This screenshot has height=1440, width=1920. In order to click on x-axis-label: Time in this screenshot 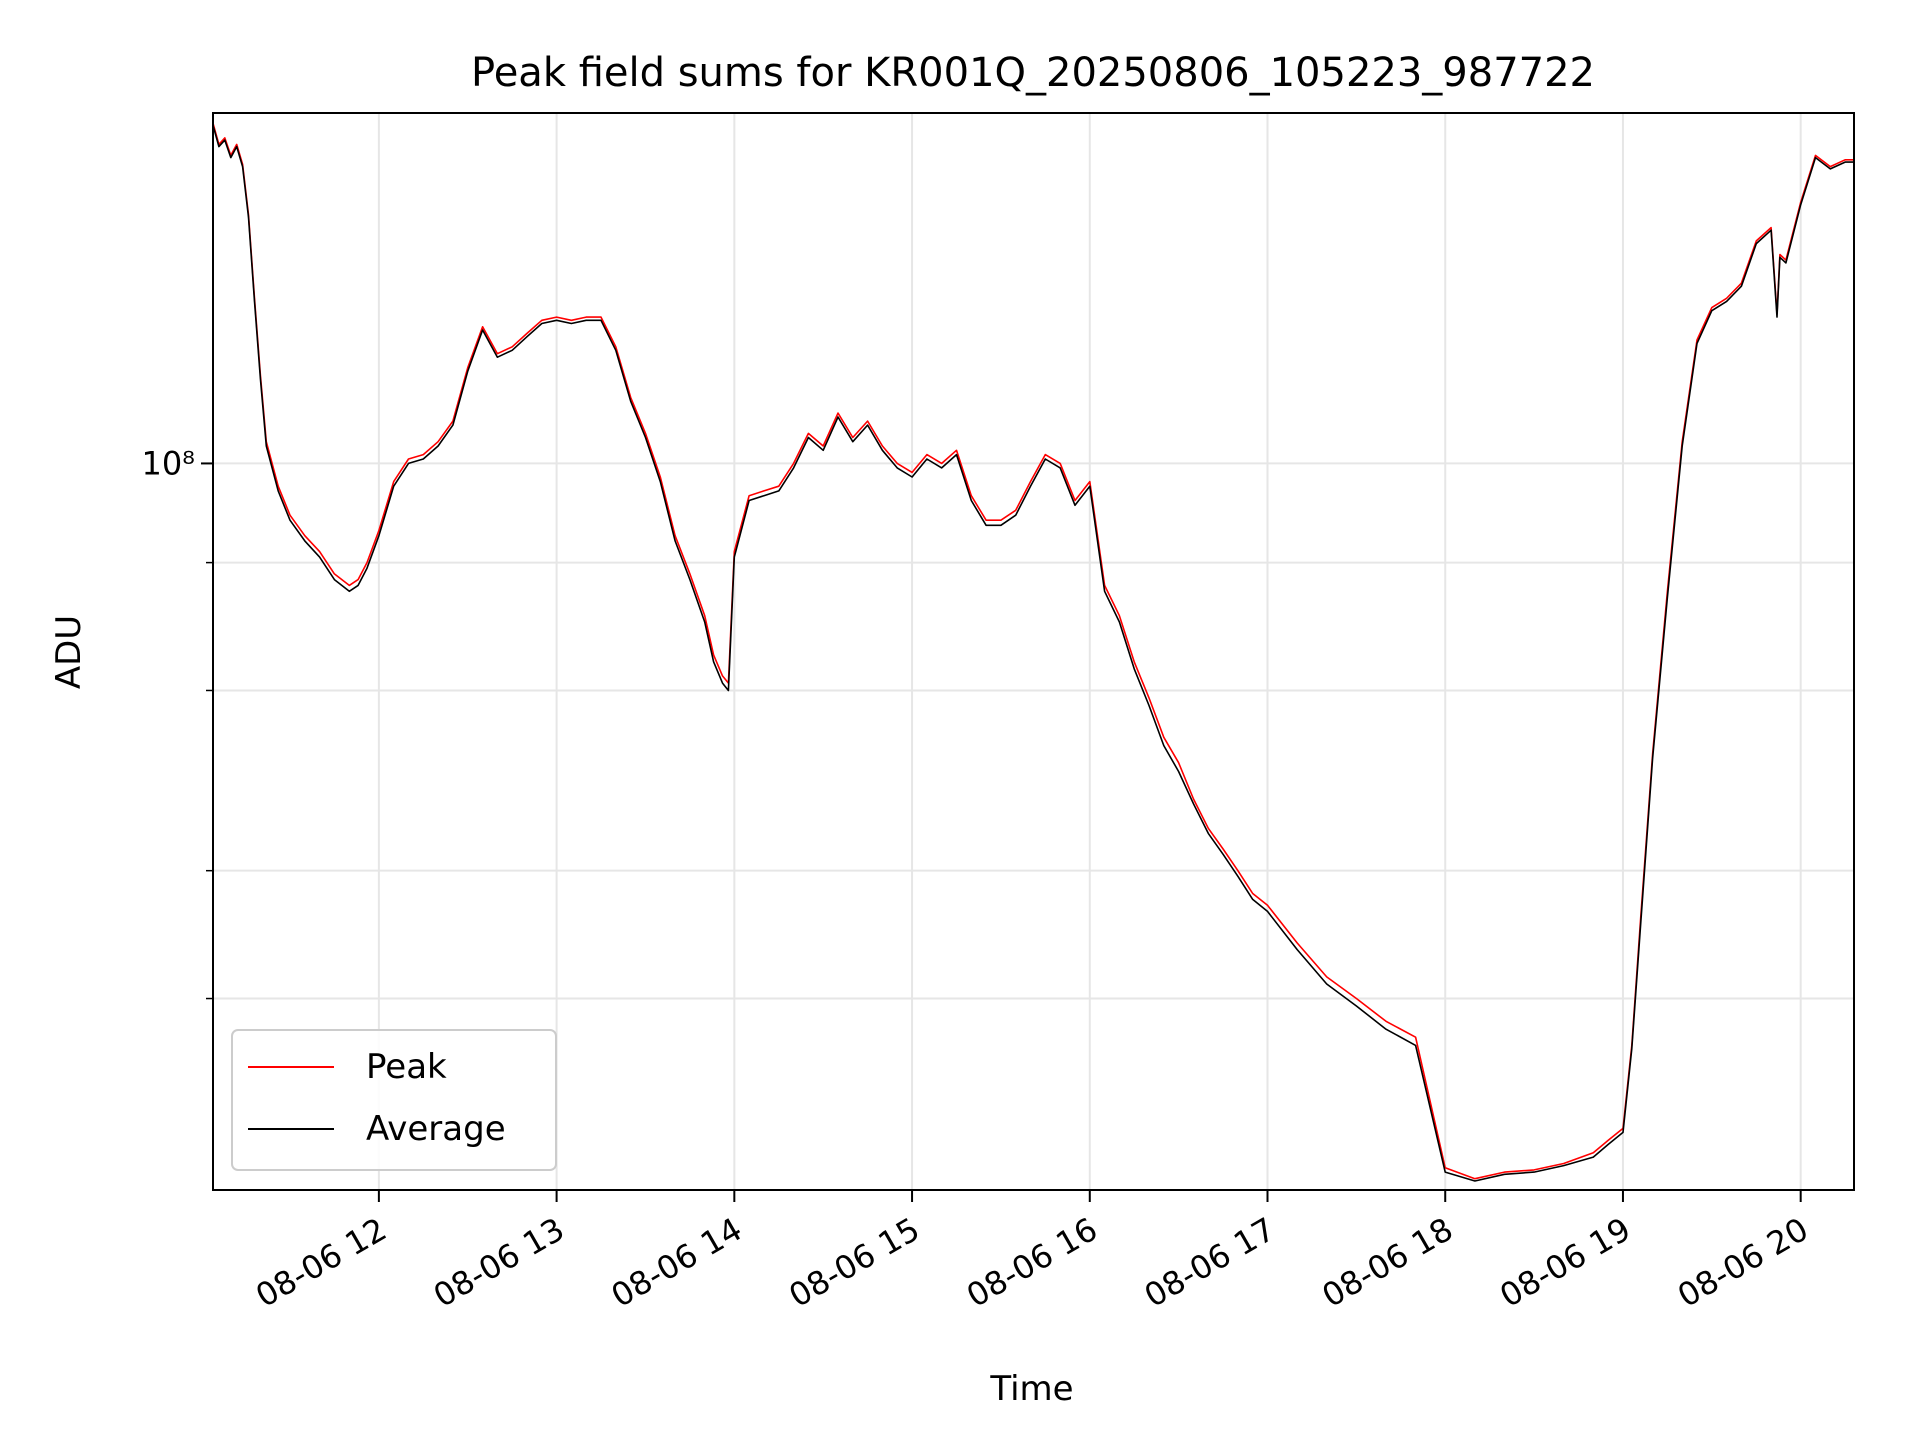, I will do `click(1031, 1389)`.